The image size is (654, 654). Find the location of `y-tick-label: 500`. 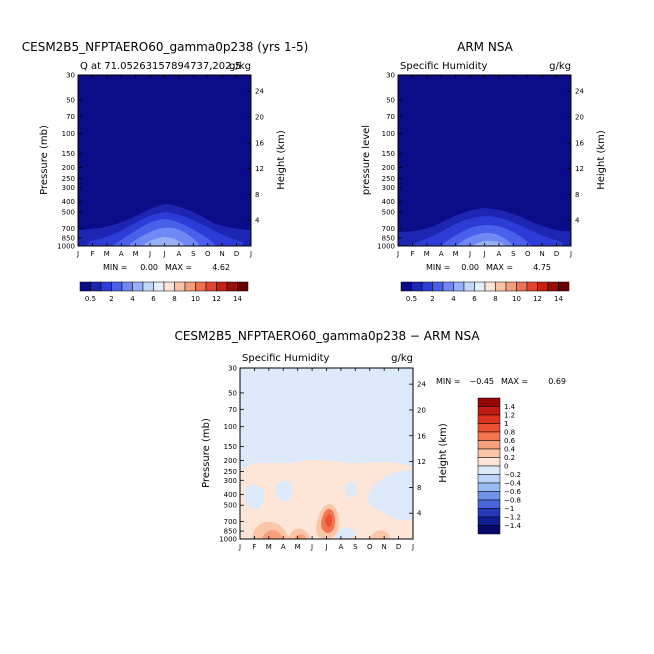

y-tick-label: 500 is located at coordinates (388, 213).